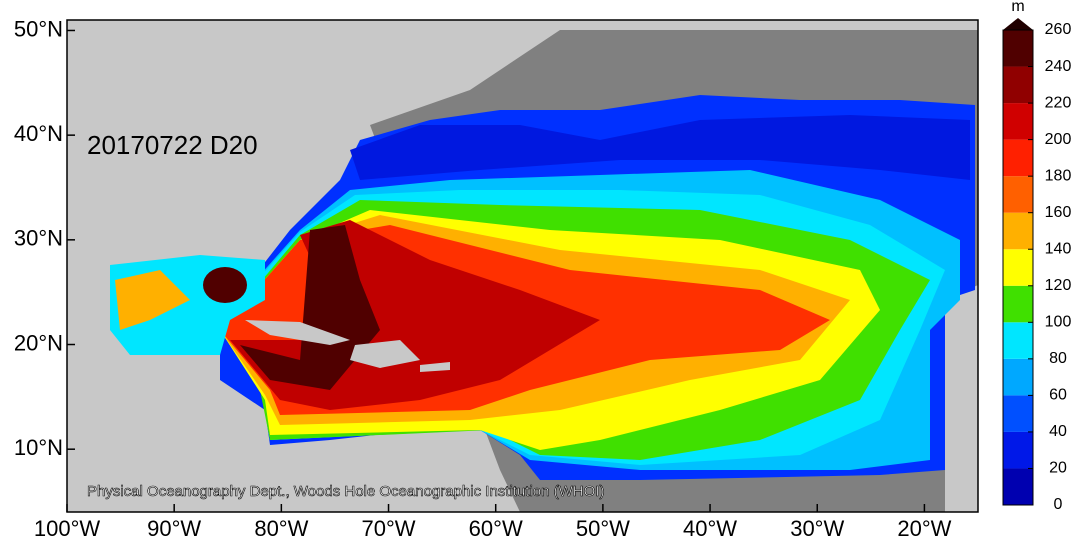  Describe the element at coordinates (38, 342) in the screenshot. I see `y-tick-label: 20°N` at that location.